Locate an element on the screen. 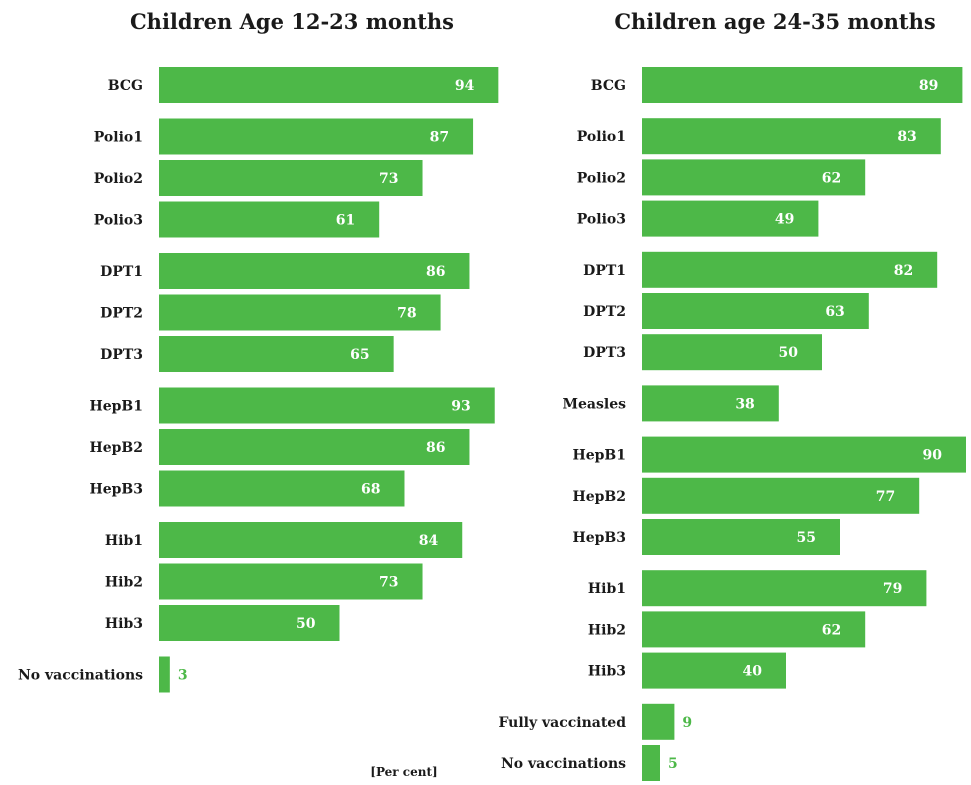 The image size is (971, 785). left-bar-no-vaccinations is located at coordinates (164, 674).